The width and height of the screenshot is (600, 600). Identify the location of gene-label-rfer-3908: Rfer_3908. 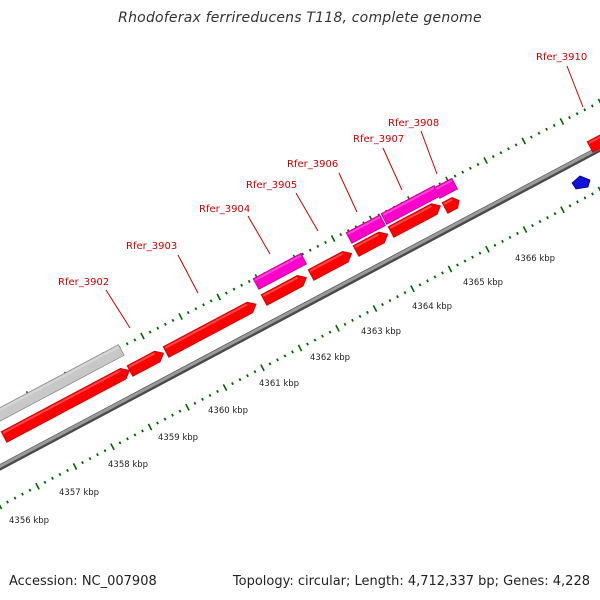
(413, 123).